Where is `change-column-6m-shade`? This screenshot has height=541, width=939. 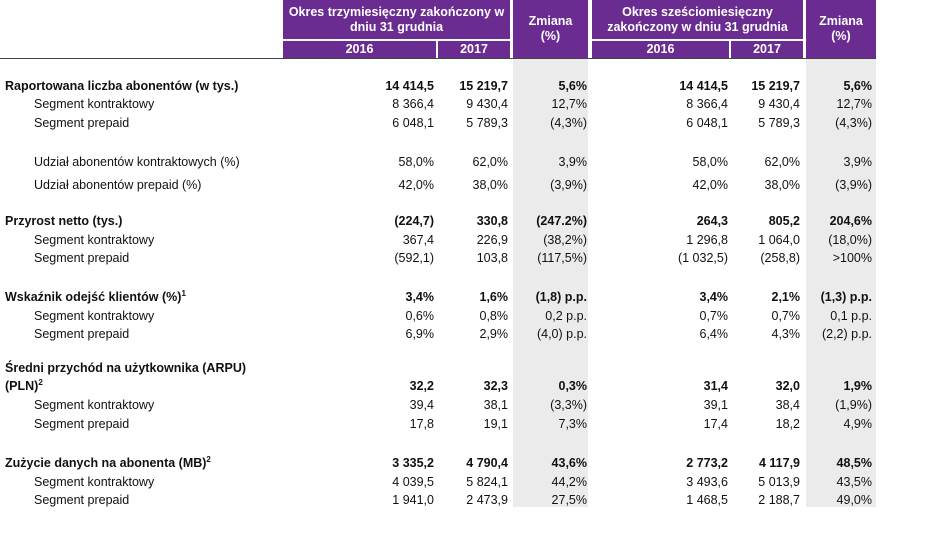 change-column-6m-shade is located at coordinates (841, 283).